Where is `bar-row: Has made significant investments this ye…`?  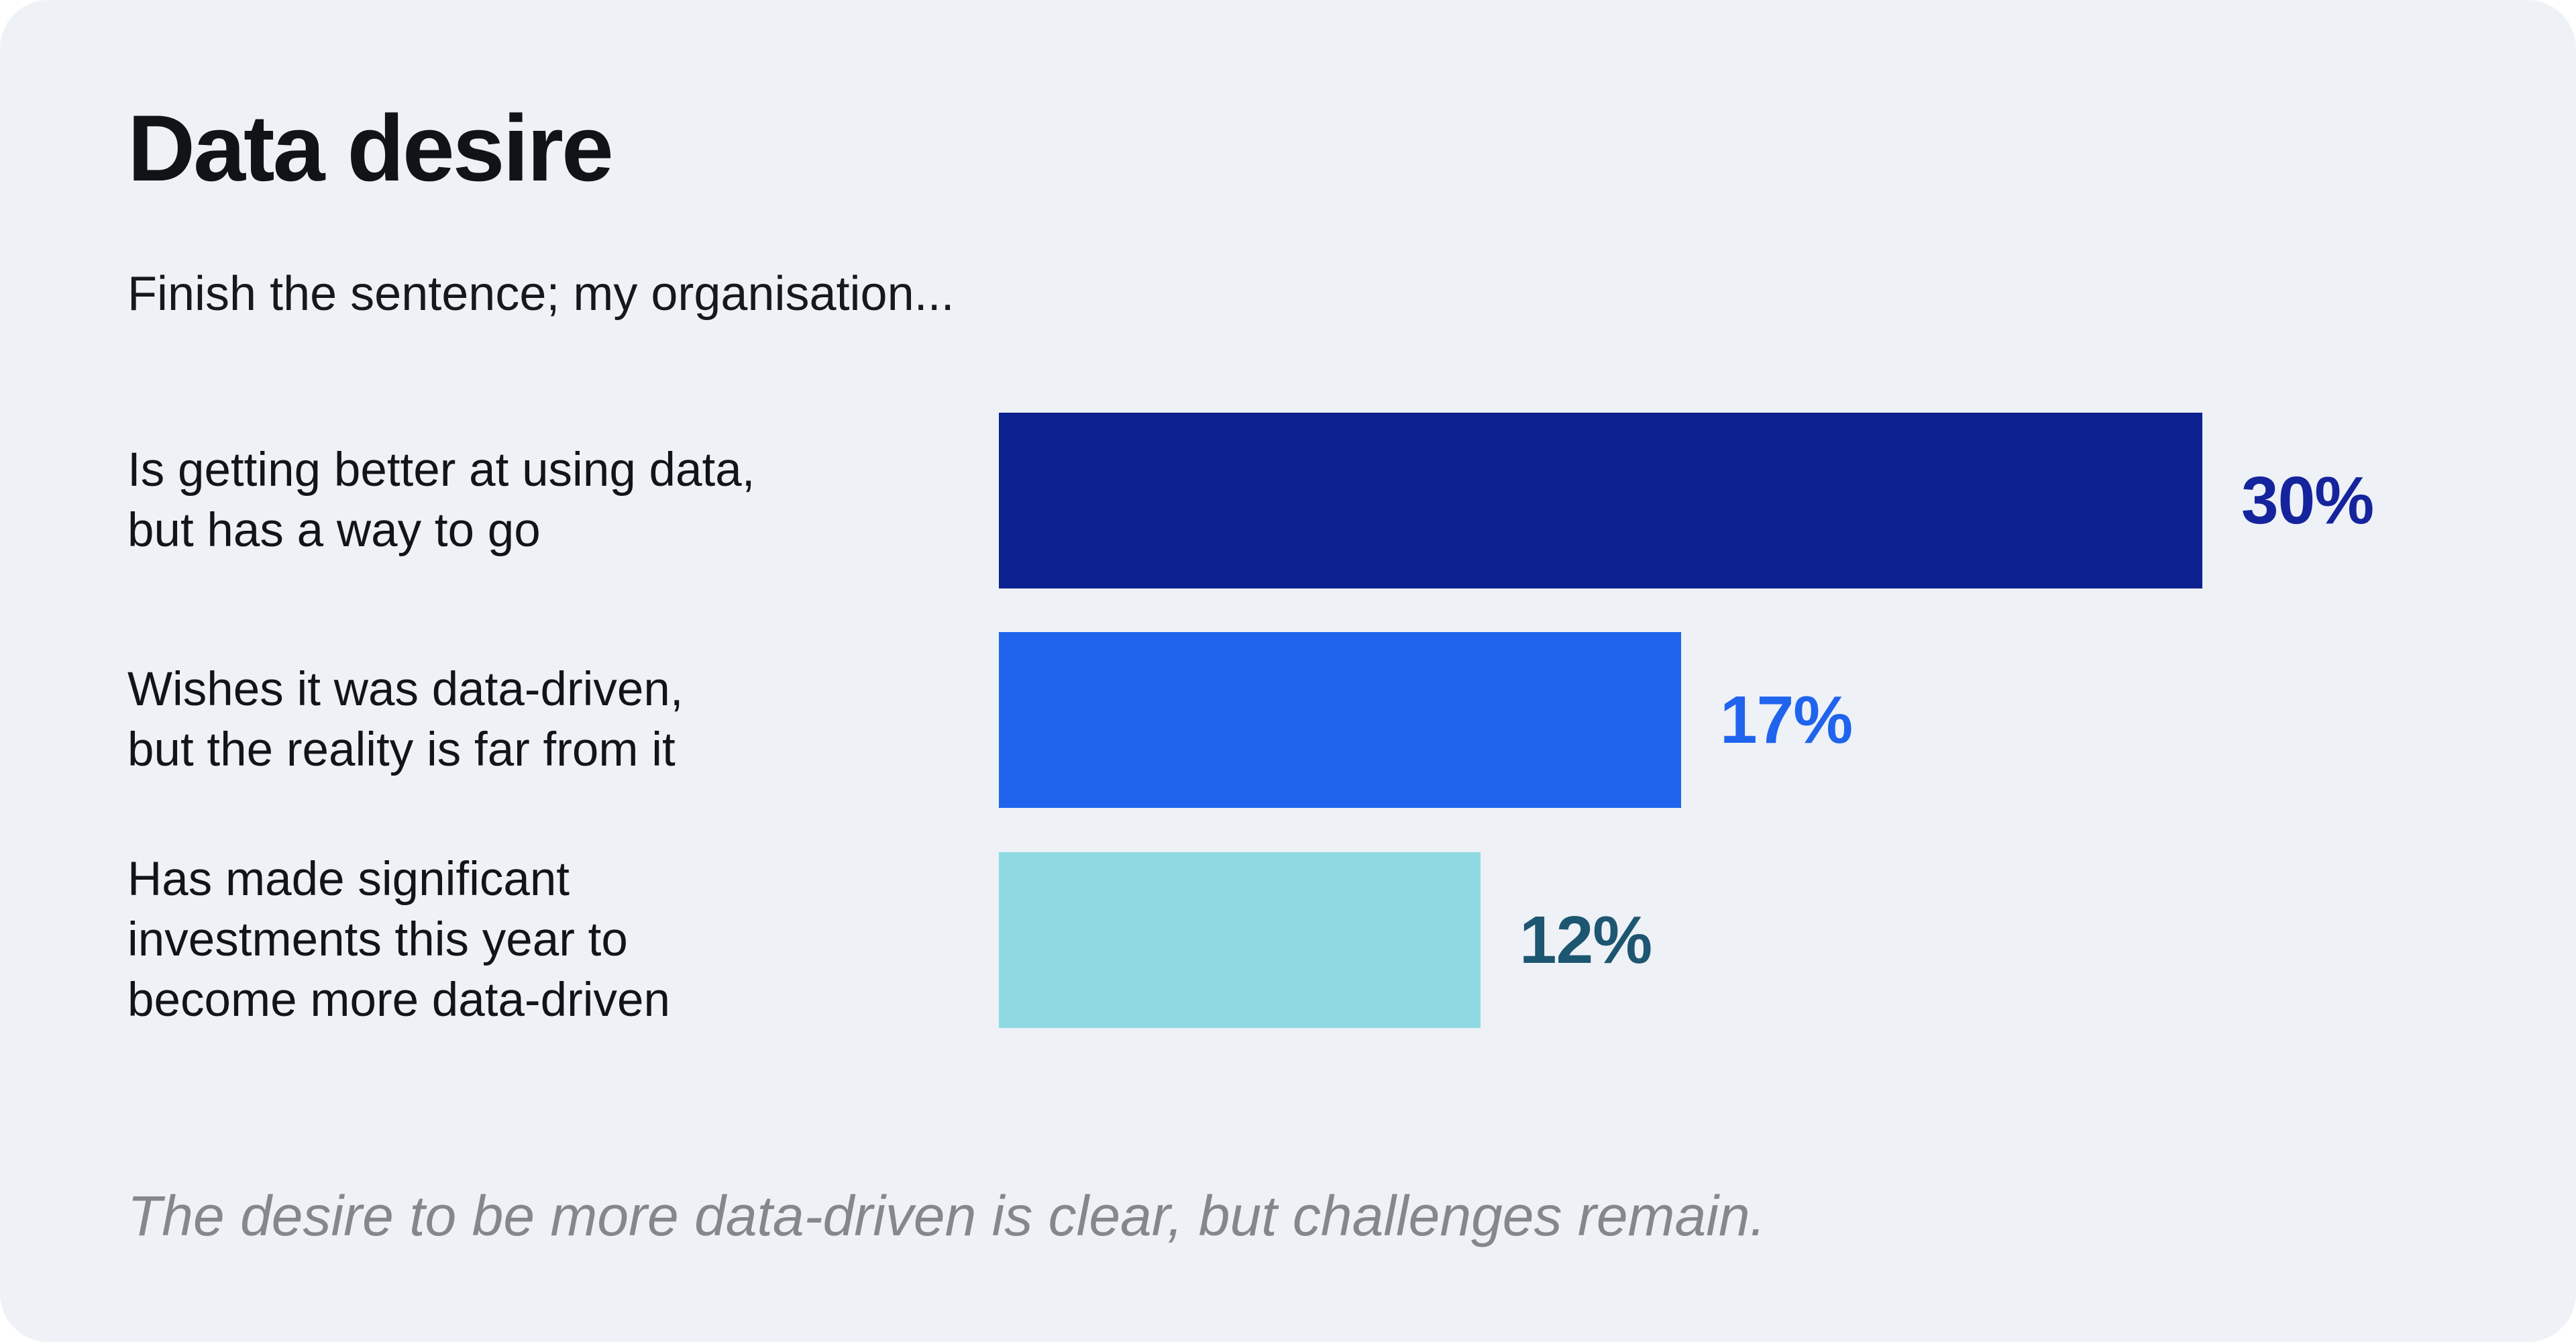 bar-row: Has made significant investments this ye… is located at coordinates (1288, 940).